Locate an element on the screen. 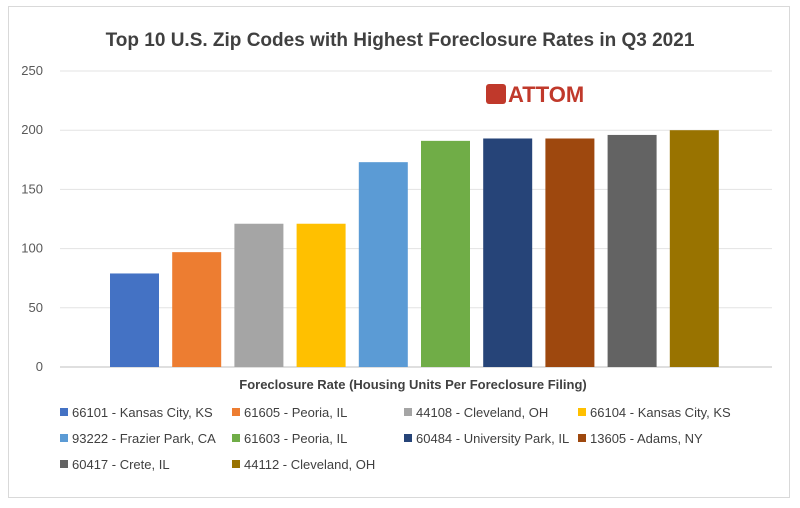 The image size is (800, 508). legend-item: 13605 - Adams, NY is located at coordinates (640, 438).